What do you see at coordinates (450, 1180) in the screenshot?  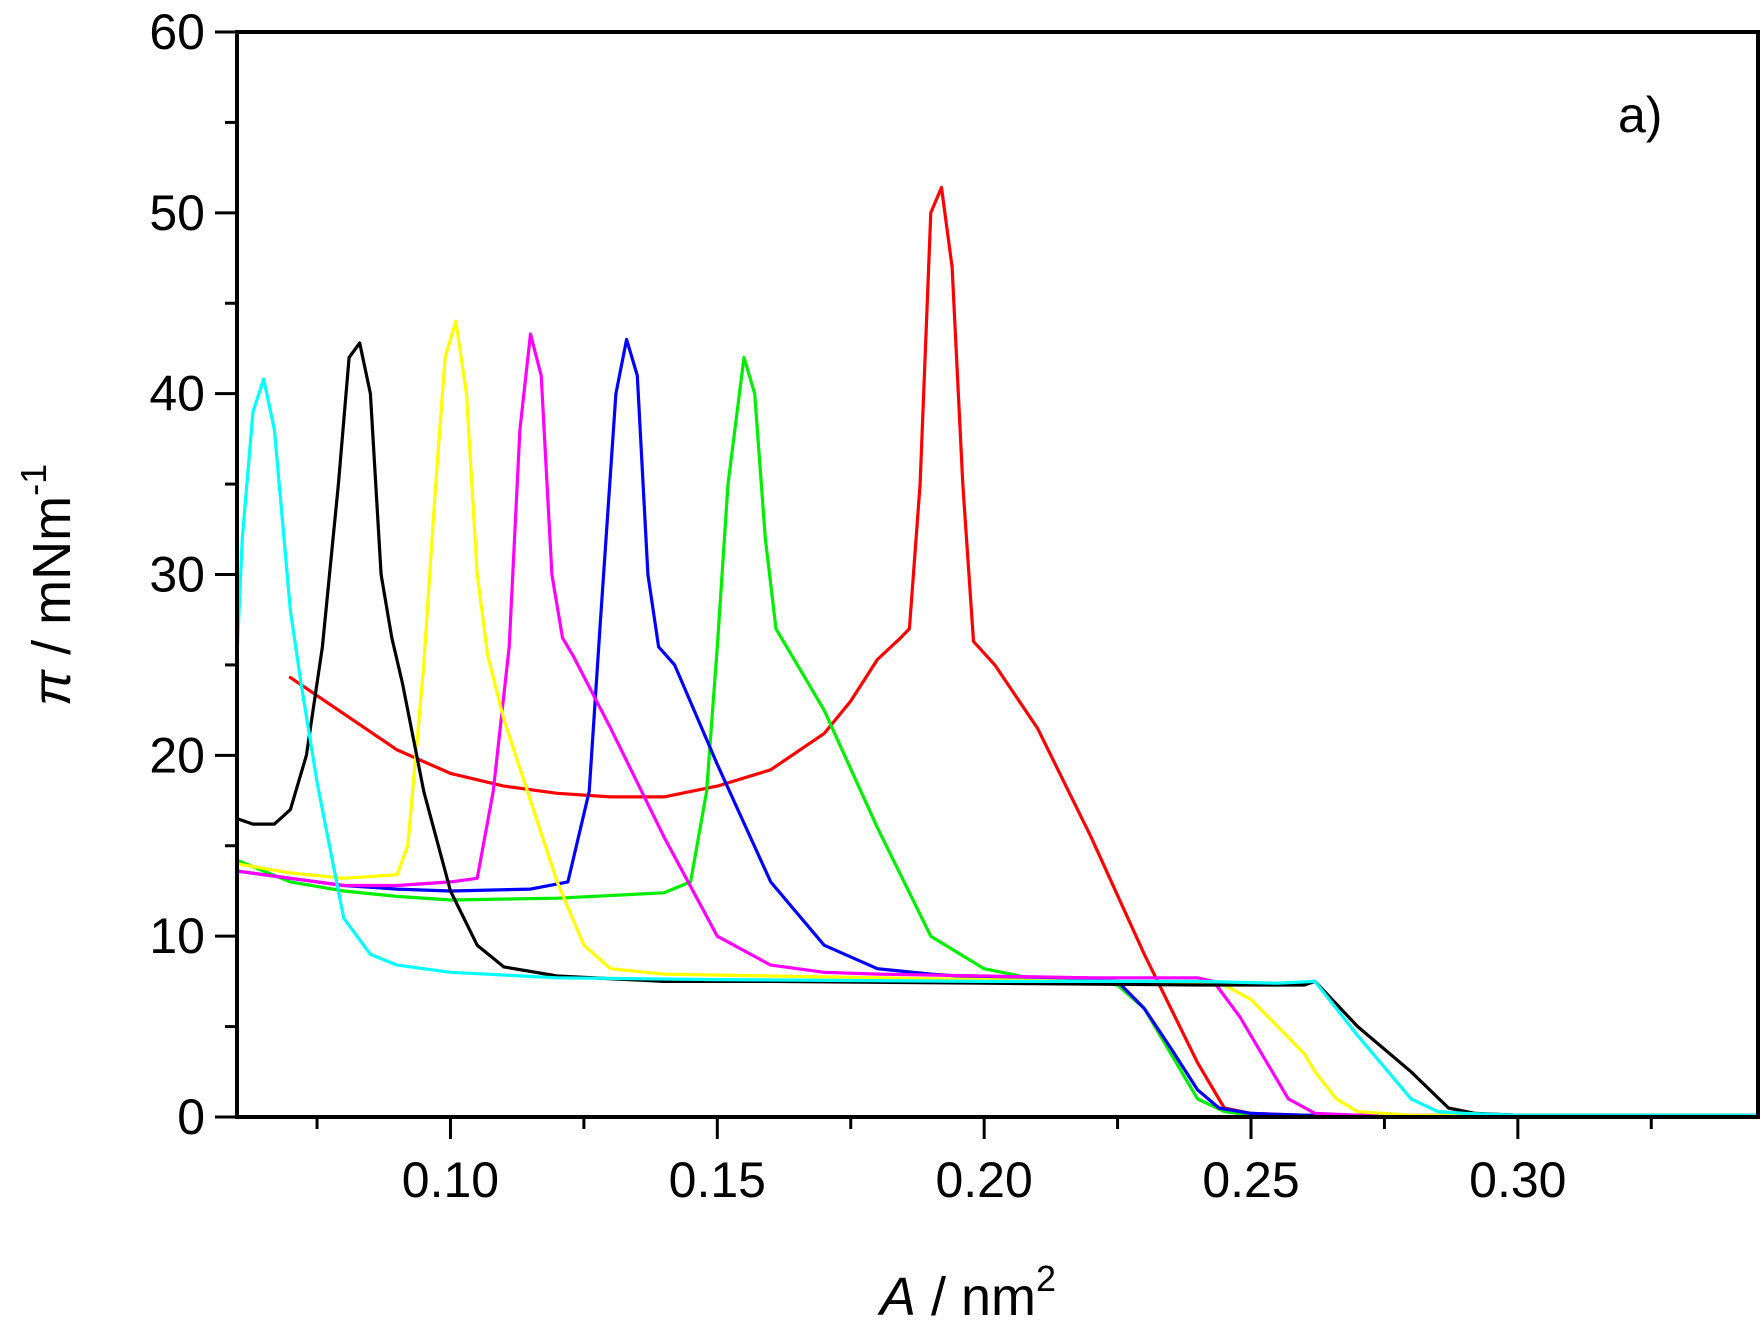 I see `x-tick-label: 0.10` at bounding box center [450, 1180].